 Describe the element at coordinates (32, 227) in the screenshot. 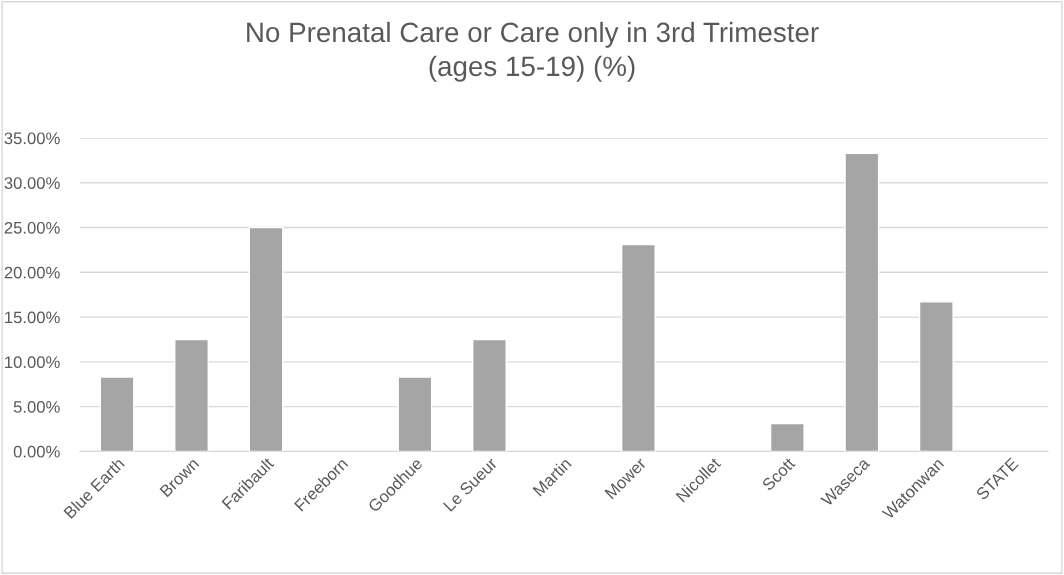

I see `y-tick-label: 25.00%` at that location.